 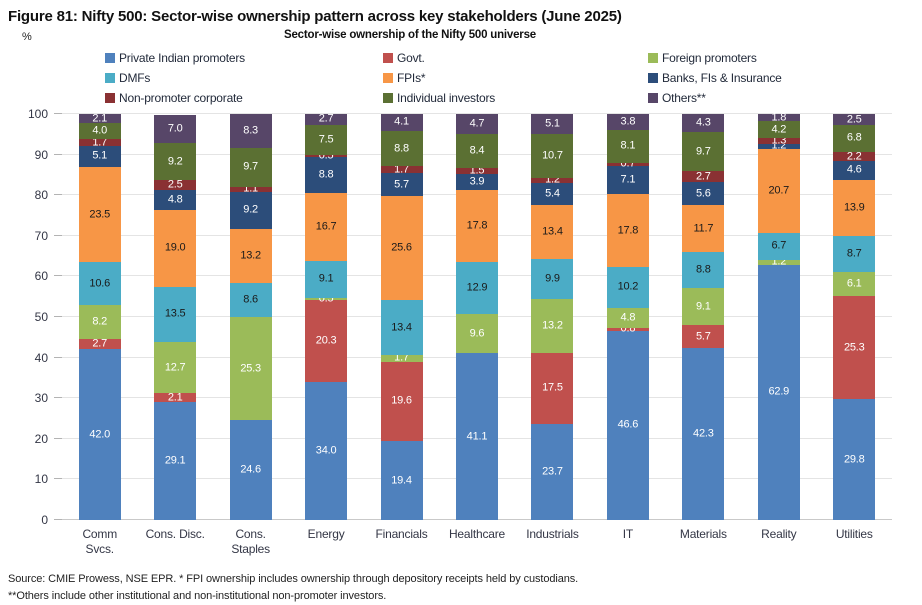 What do you see at coordinates (703, 534) in the screenshot?
I see `category-label-materials: Materials` at bounding box center [703, 534].